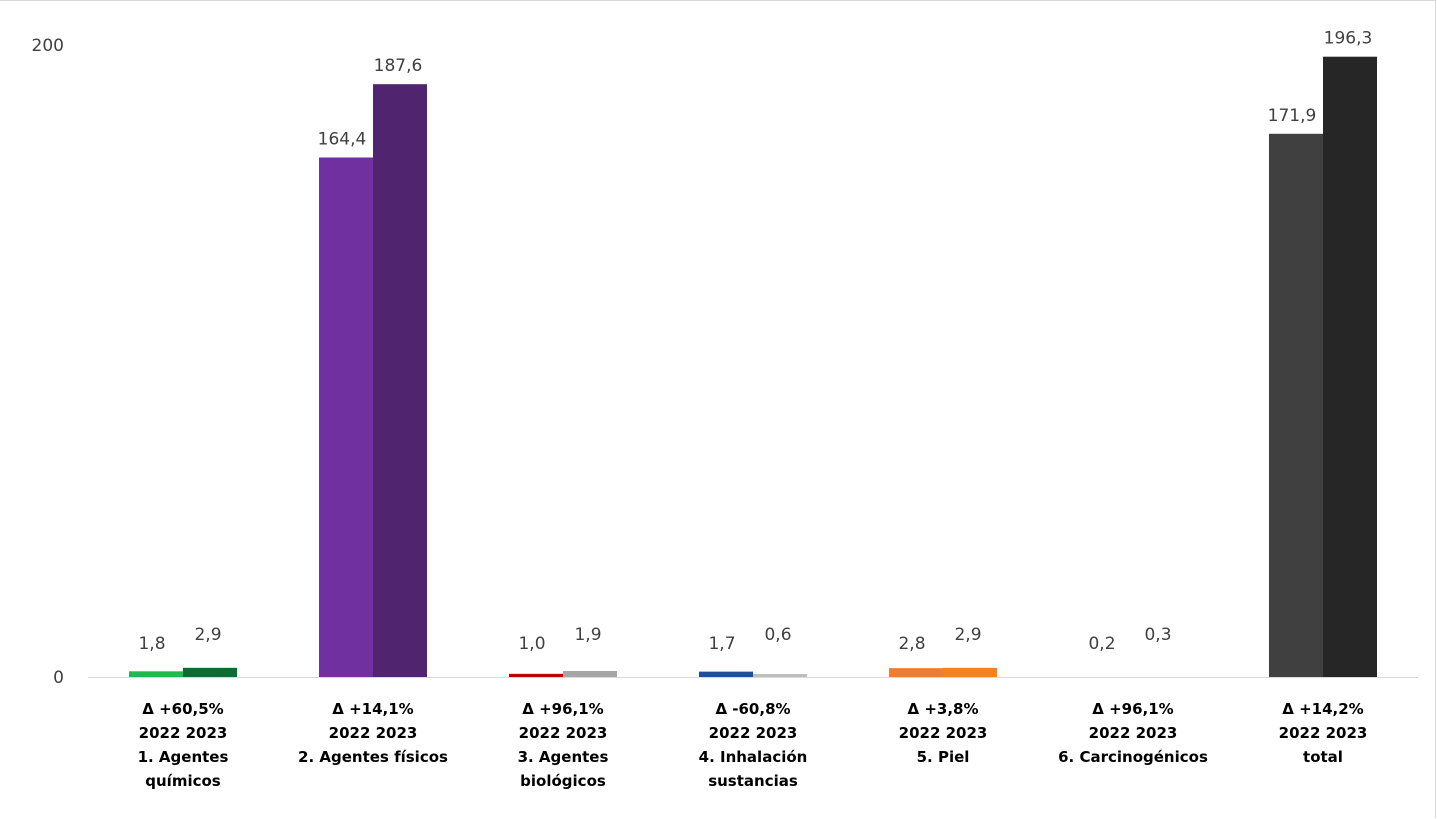 Image resolution: width=1437 pixels, height=819 pixels. What do you see at coordinates (210, 672) in the screenshot?
I see `bar-1-2023` at bounding box center [210, 672].